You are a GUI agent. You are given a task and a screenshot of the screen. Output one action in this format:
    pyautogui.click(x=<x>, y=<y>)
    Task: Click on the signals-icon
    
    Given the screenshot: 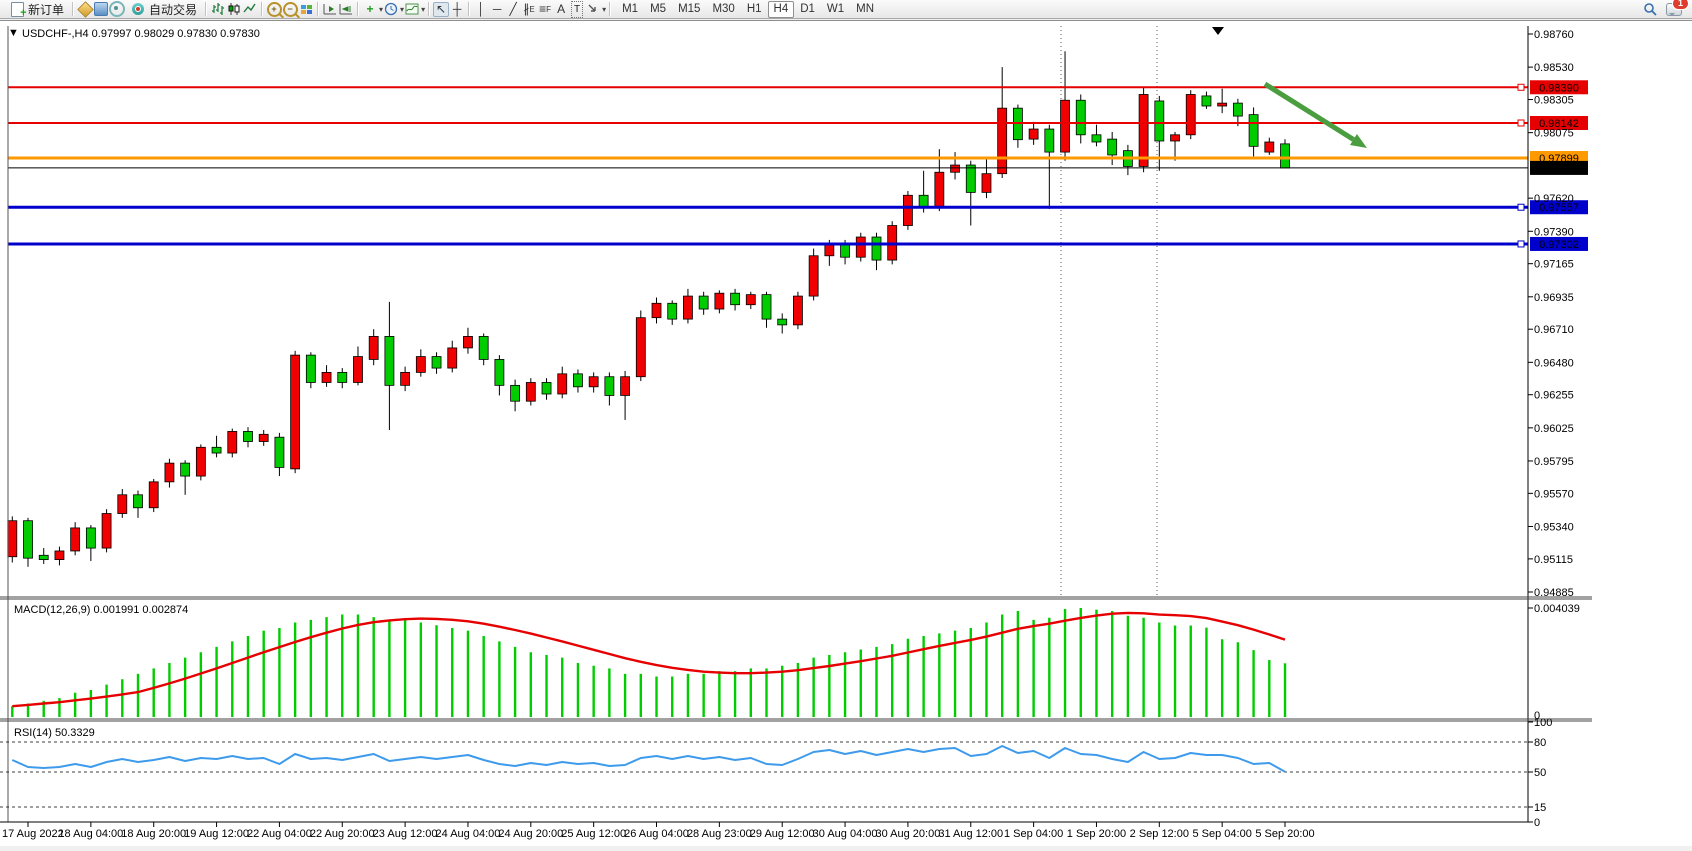 What is the action you would take?
    pyautogui.click(x=117, y=9)
    